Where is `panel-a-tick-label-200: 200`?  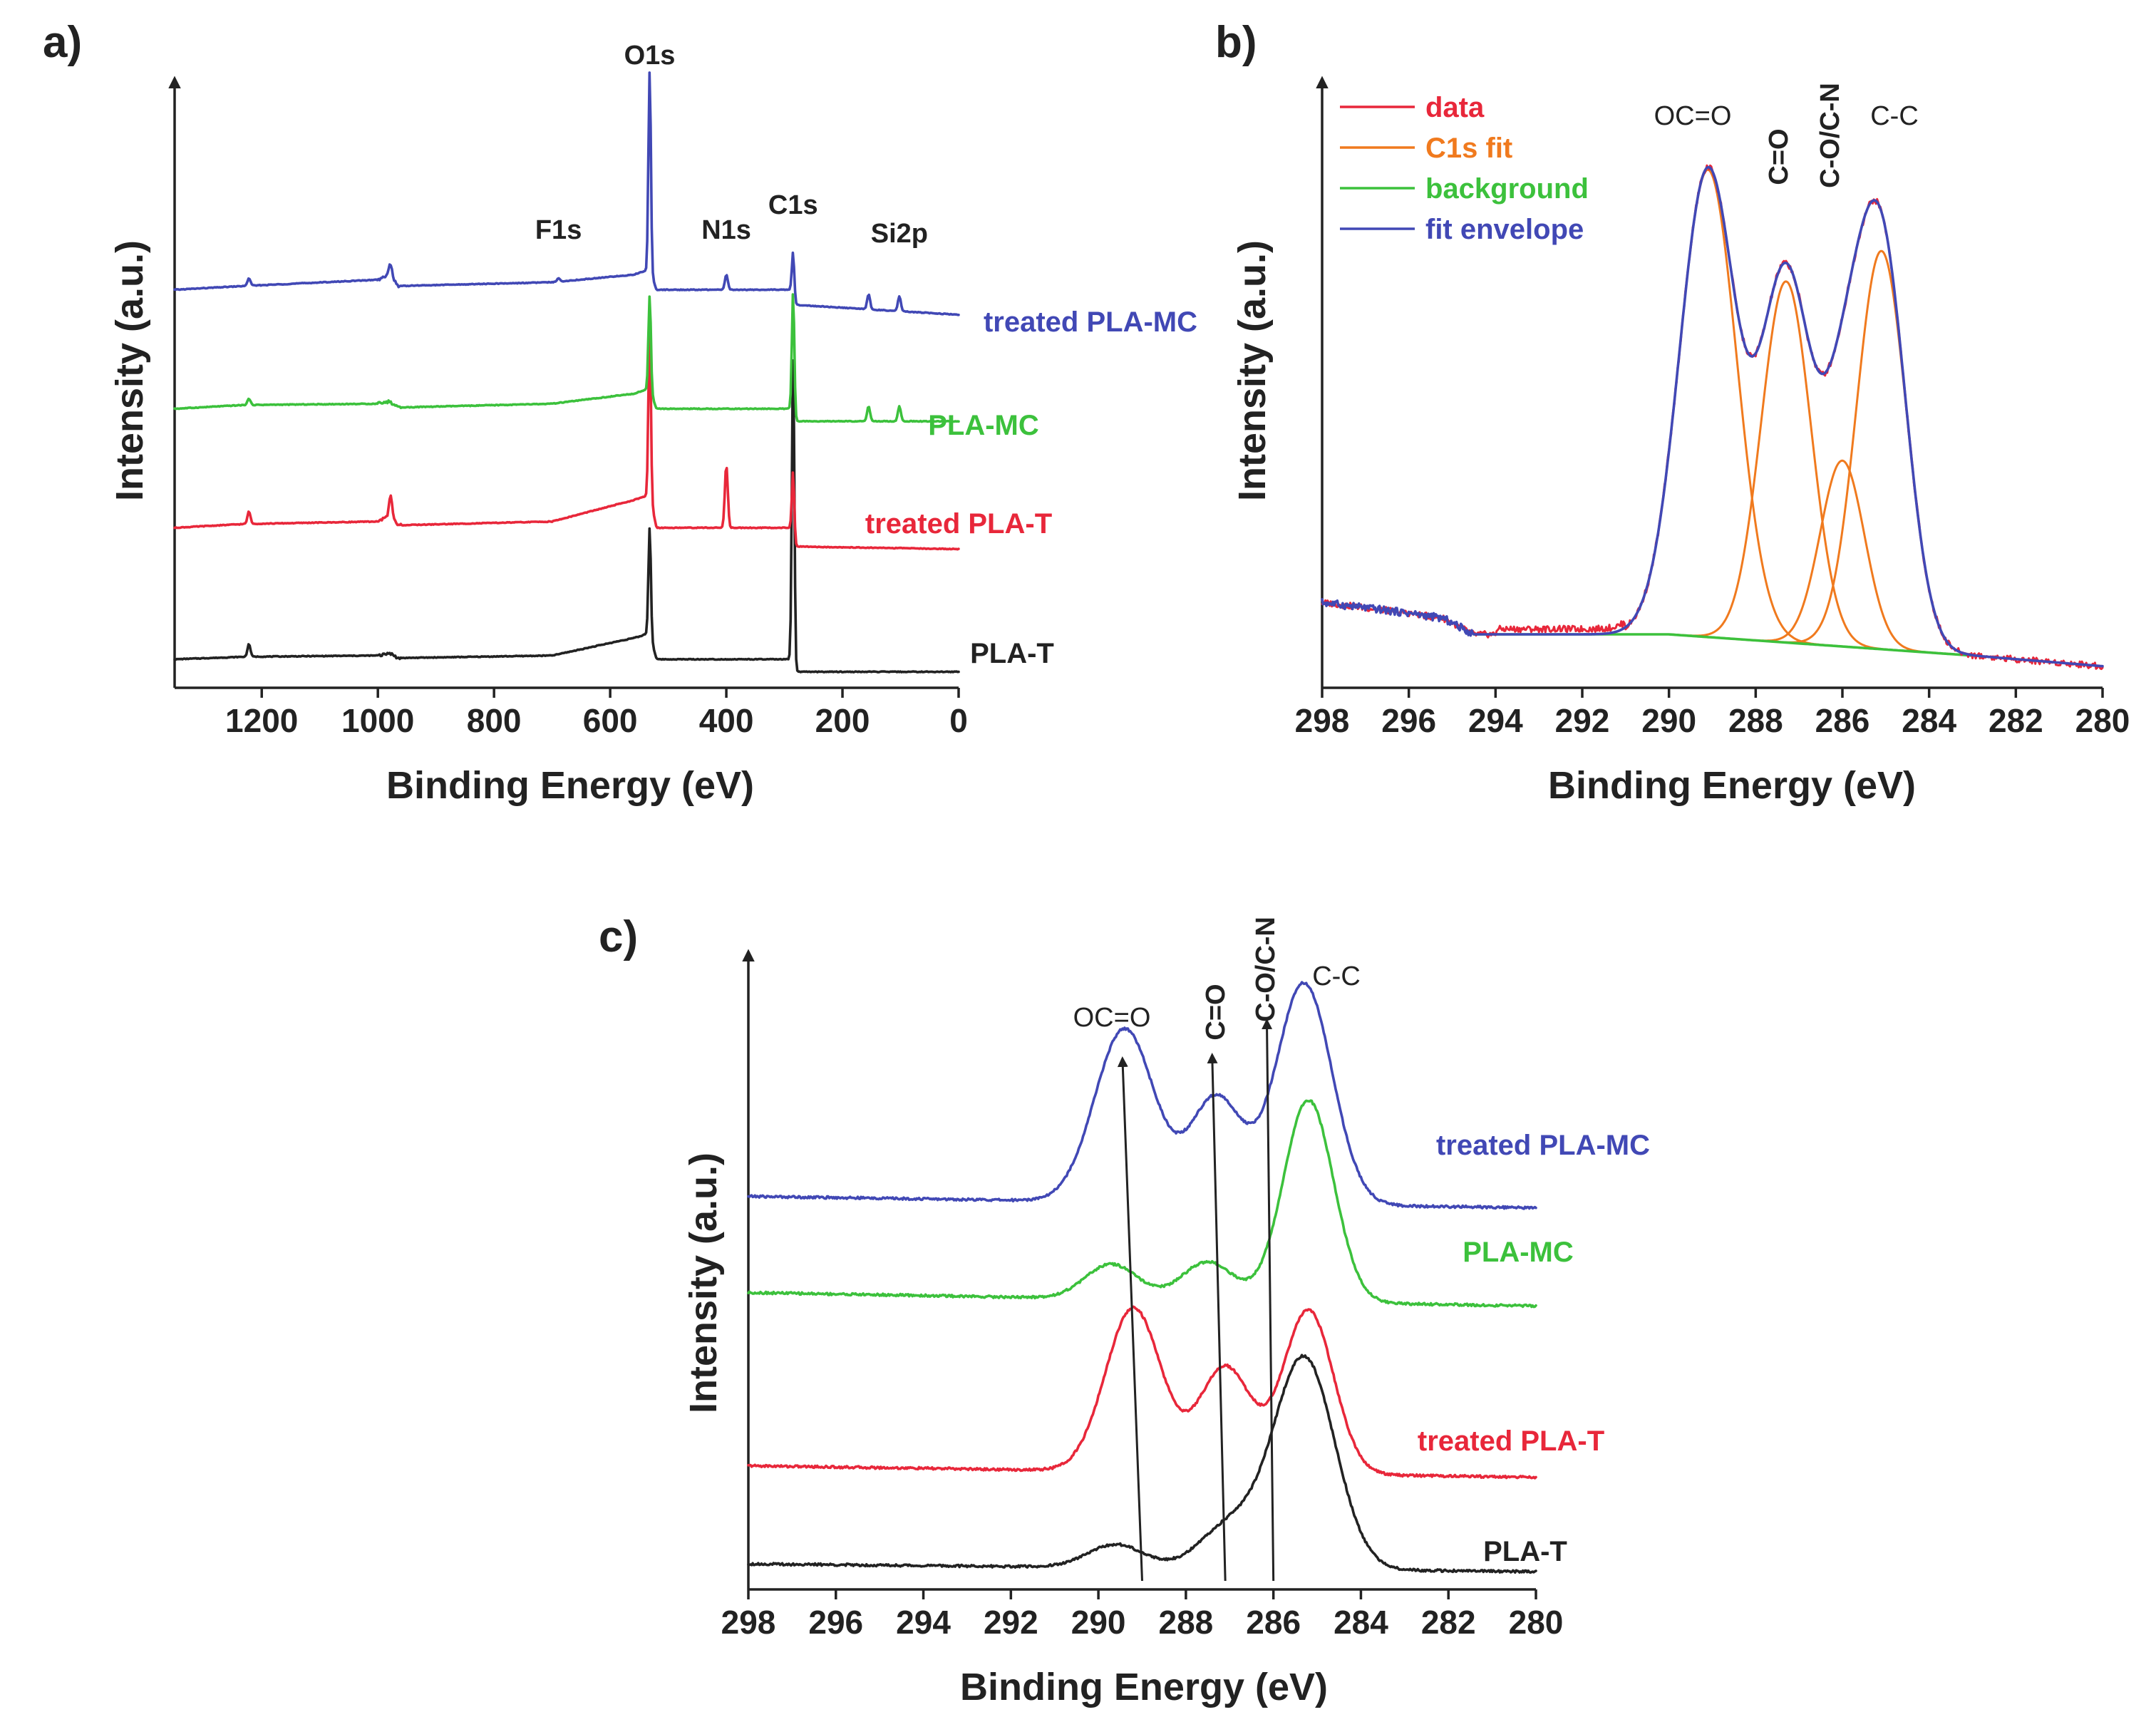
panel-a-tick-label-200: 200 is located at coordinates (842, 720).